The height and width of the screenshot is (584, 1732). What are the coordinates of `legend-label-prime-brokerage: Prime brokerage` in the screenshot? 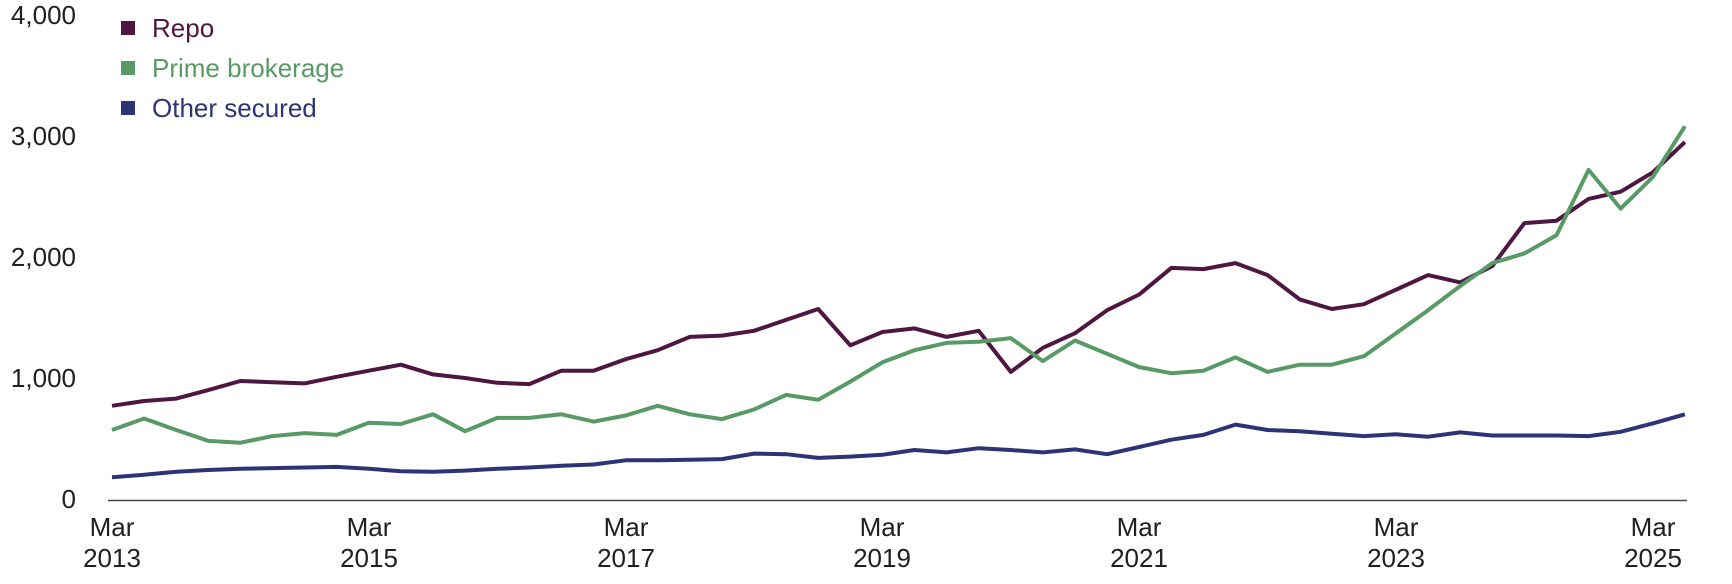 It's located at (248, 67).